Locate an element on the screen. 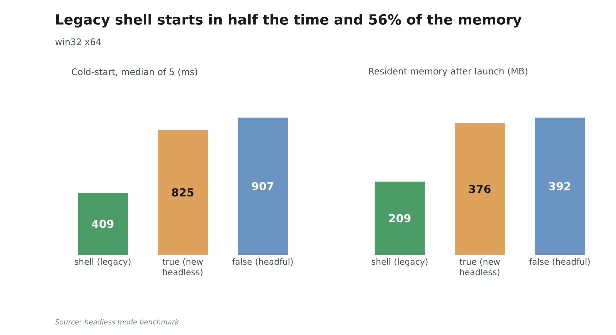 The width and height of the screenshot is (616, 335). text: Legacy shell starts in half the time and 56% of the memory is located at coordinates (289, 21).